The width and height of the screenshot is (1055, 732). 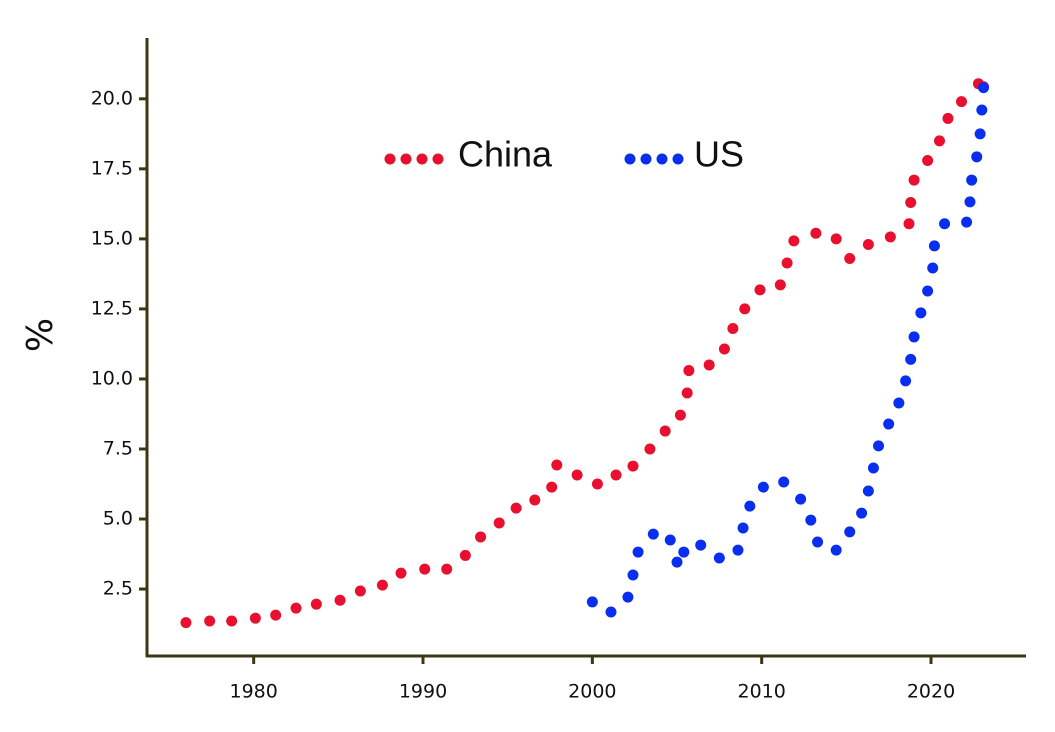 What do you see at coordinates (118, 448) in the screenshot?
I see `y-tick-label: 7.5` at bounding box center [118, 448].